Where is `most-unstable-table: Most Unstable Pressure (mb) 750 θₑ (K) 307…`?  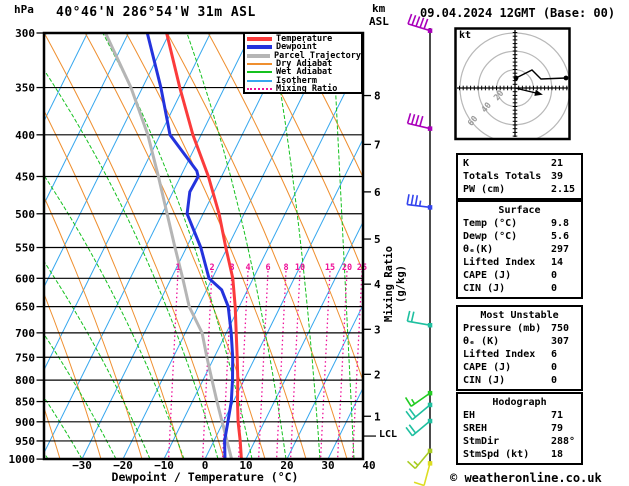
most-unstable-table: Most Unstable Pressure (mb) 750 θₑ (K) 307… is located at coordinates (519, 348).